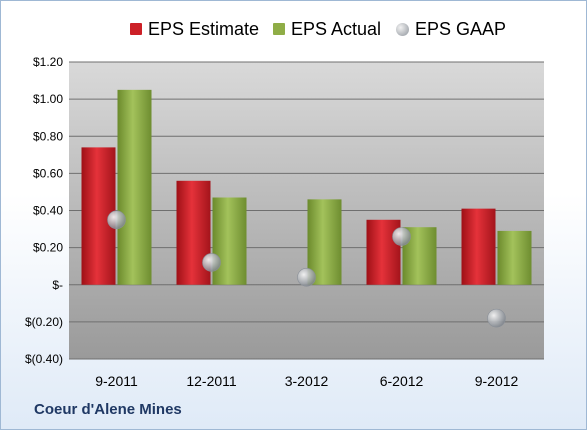 This screenshot has width=587, height=430. What do you see at coordinates (116, 381) in the screenshot?
I see `x-tick-label: 9-2011` at bounding box center [116, 381].